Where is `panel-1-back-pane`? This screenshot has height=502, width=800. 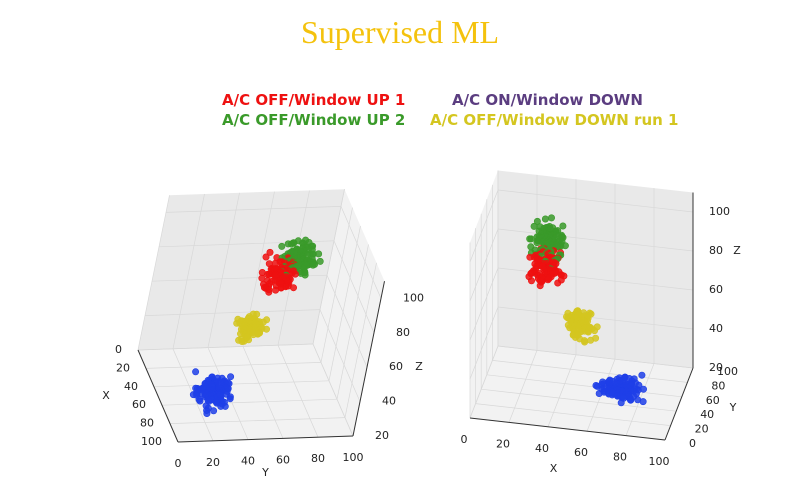
panel-1-back-pane is located at coordinates (241, 269).